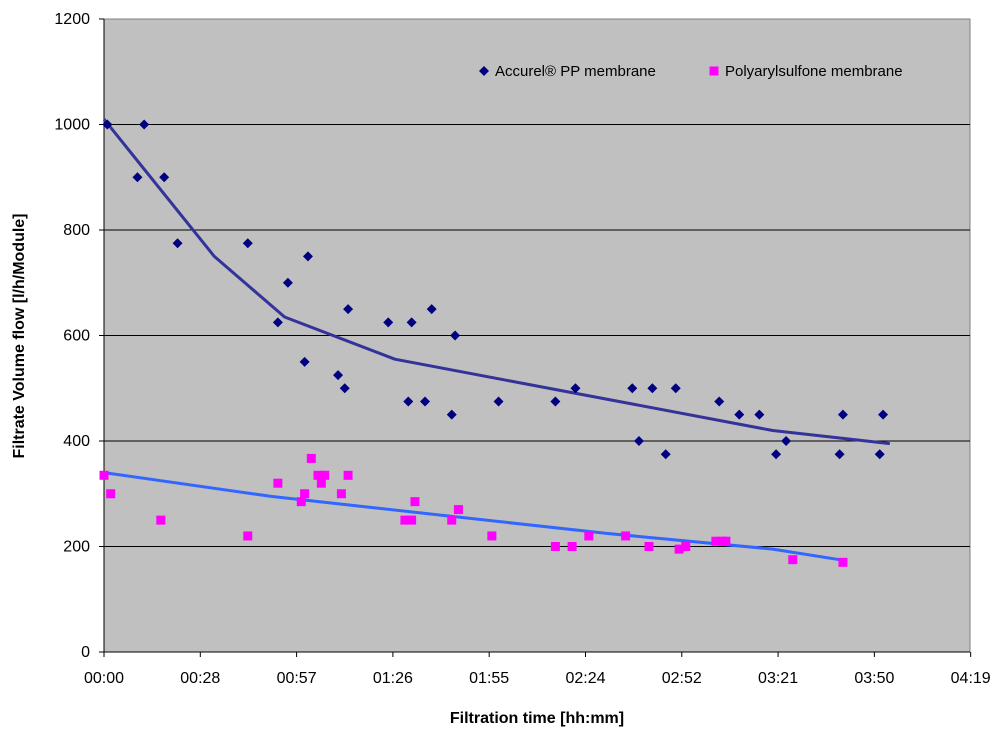 This screenshot has width=999, height=736. Describe the element at coordinates (585, 678) in the screenshot. I see `x-tick-label: 02:24` at that location.